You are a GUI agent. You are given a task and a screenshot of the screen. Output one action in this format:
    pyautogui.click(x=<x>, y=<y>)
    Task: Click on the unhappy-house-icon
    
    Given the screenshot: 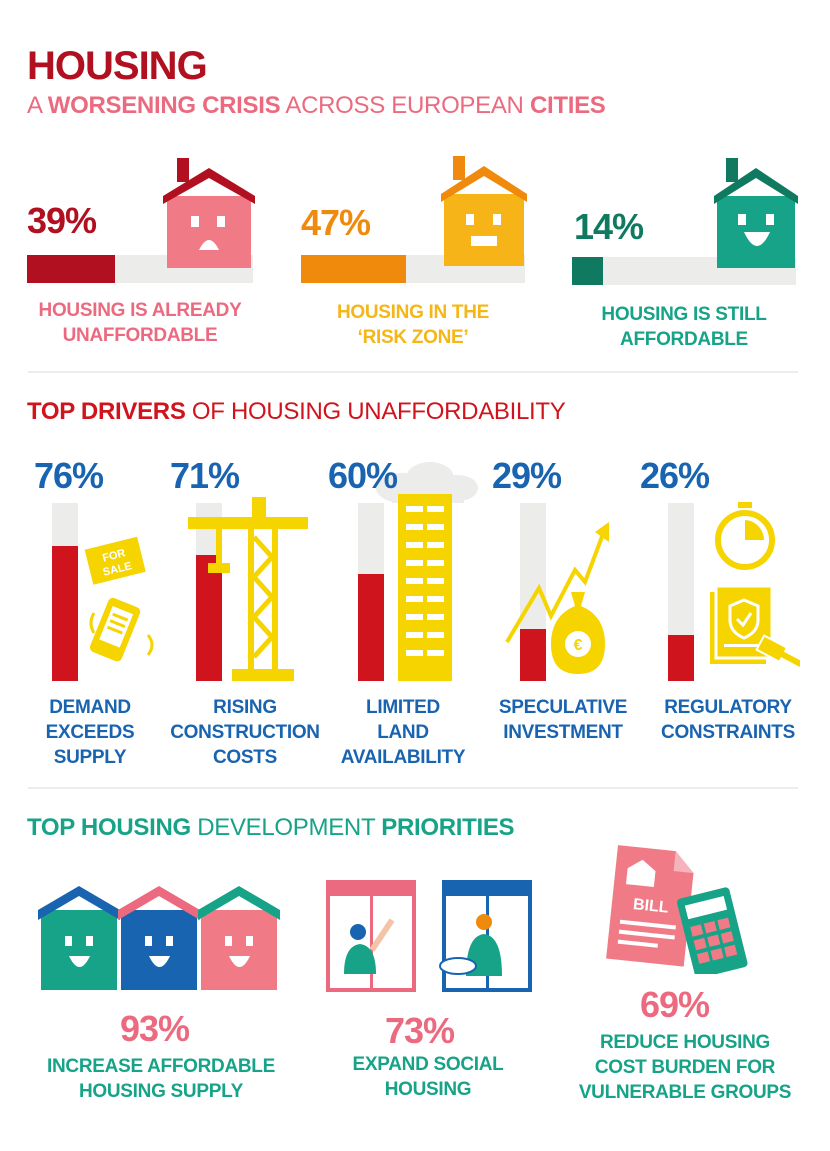 What is the action you would take?
    pyautogui.click(x=209, y=213)
    